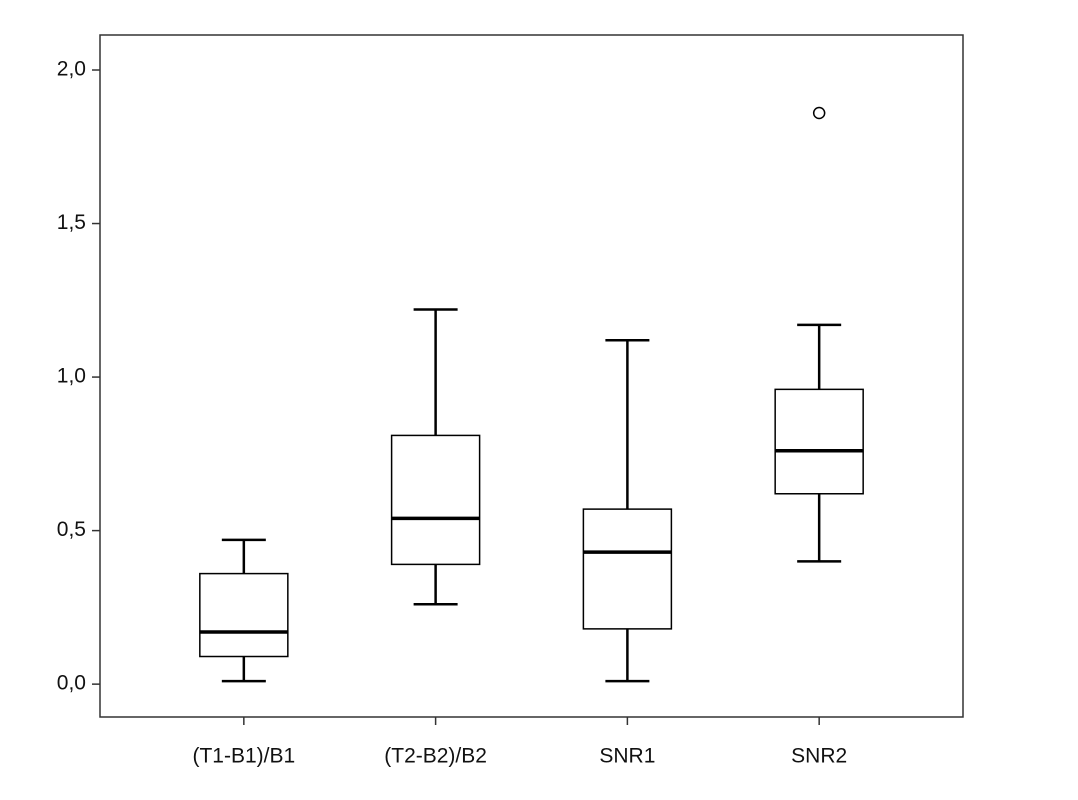 Image resolution: width=1078 pixels, height=800 pixels. What do you see at coordinates (243, 756) in the screenshot?
I see `x-tick-label: (T1-B1)/B1` at bounding box center [243, 756].